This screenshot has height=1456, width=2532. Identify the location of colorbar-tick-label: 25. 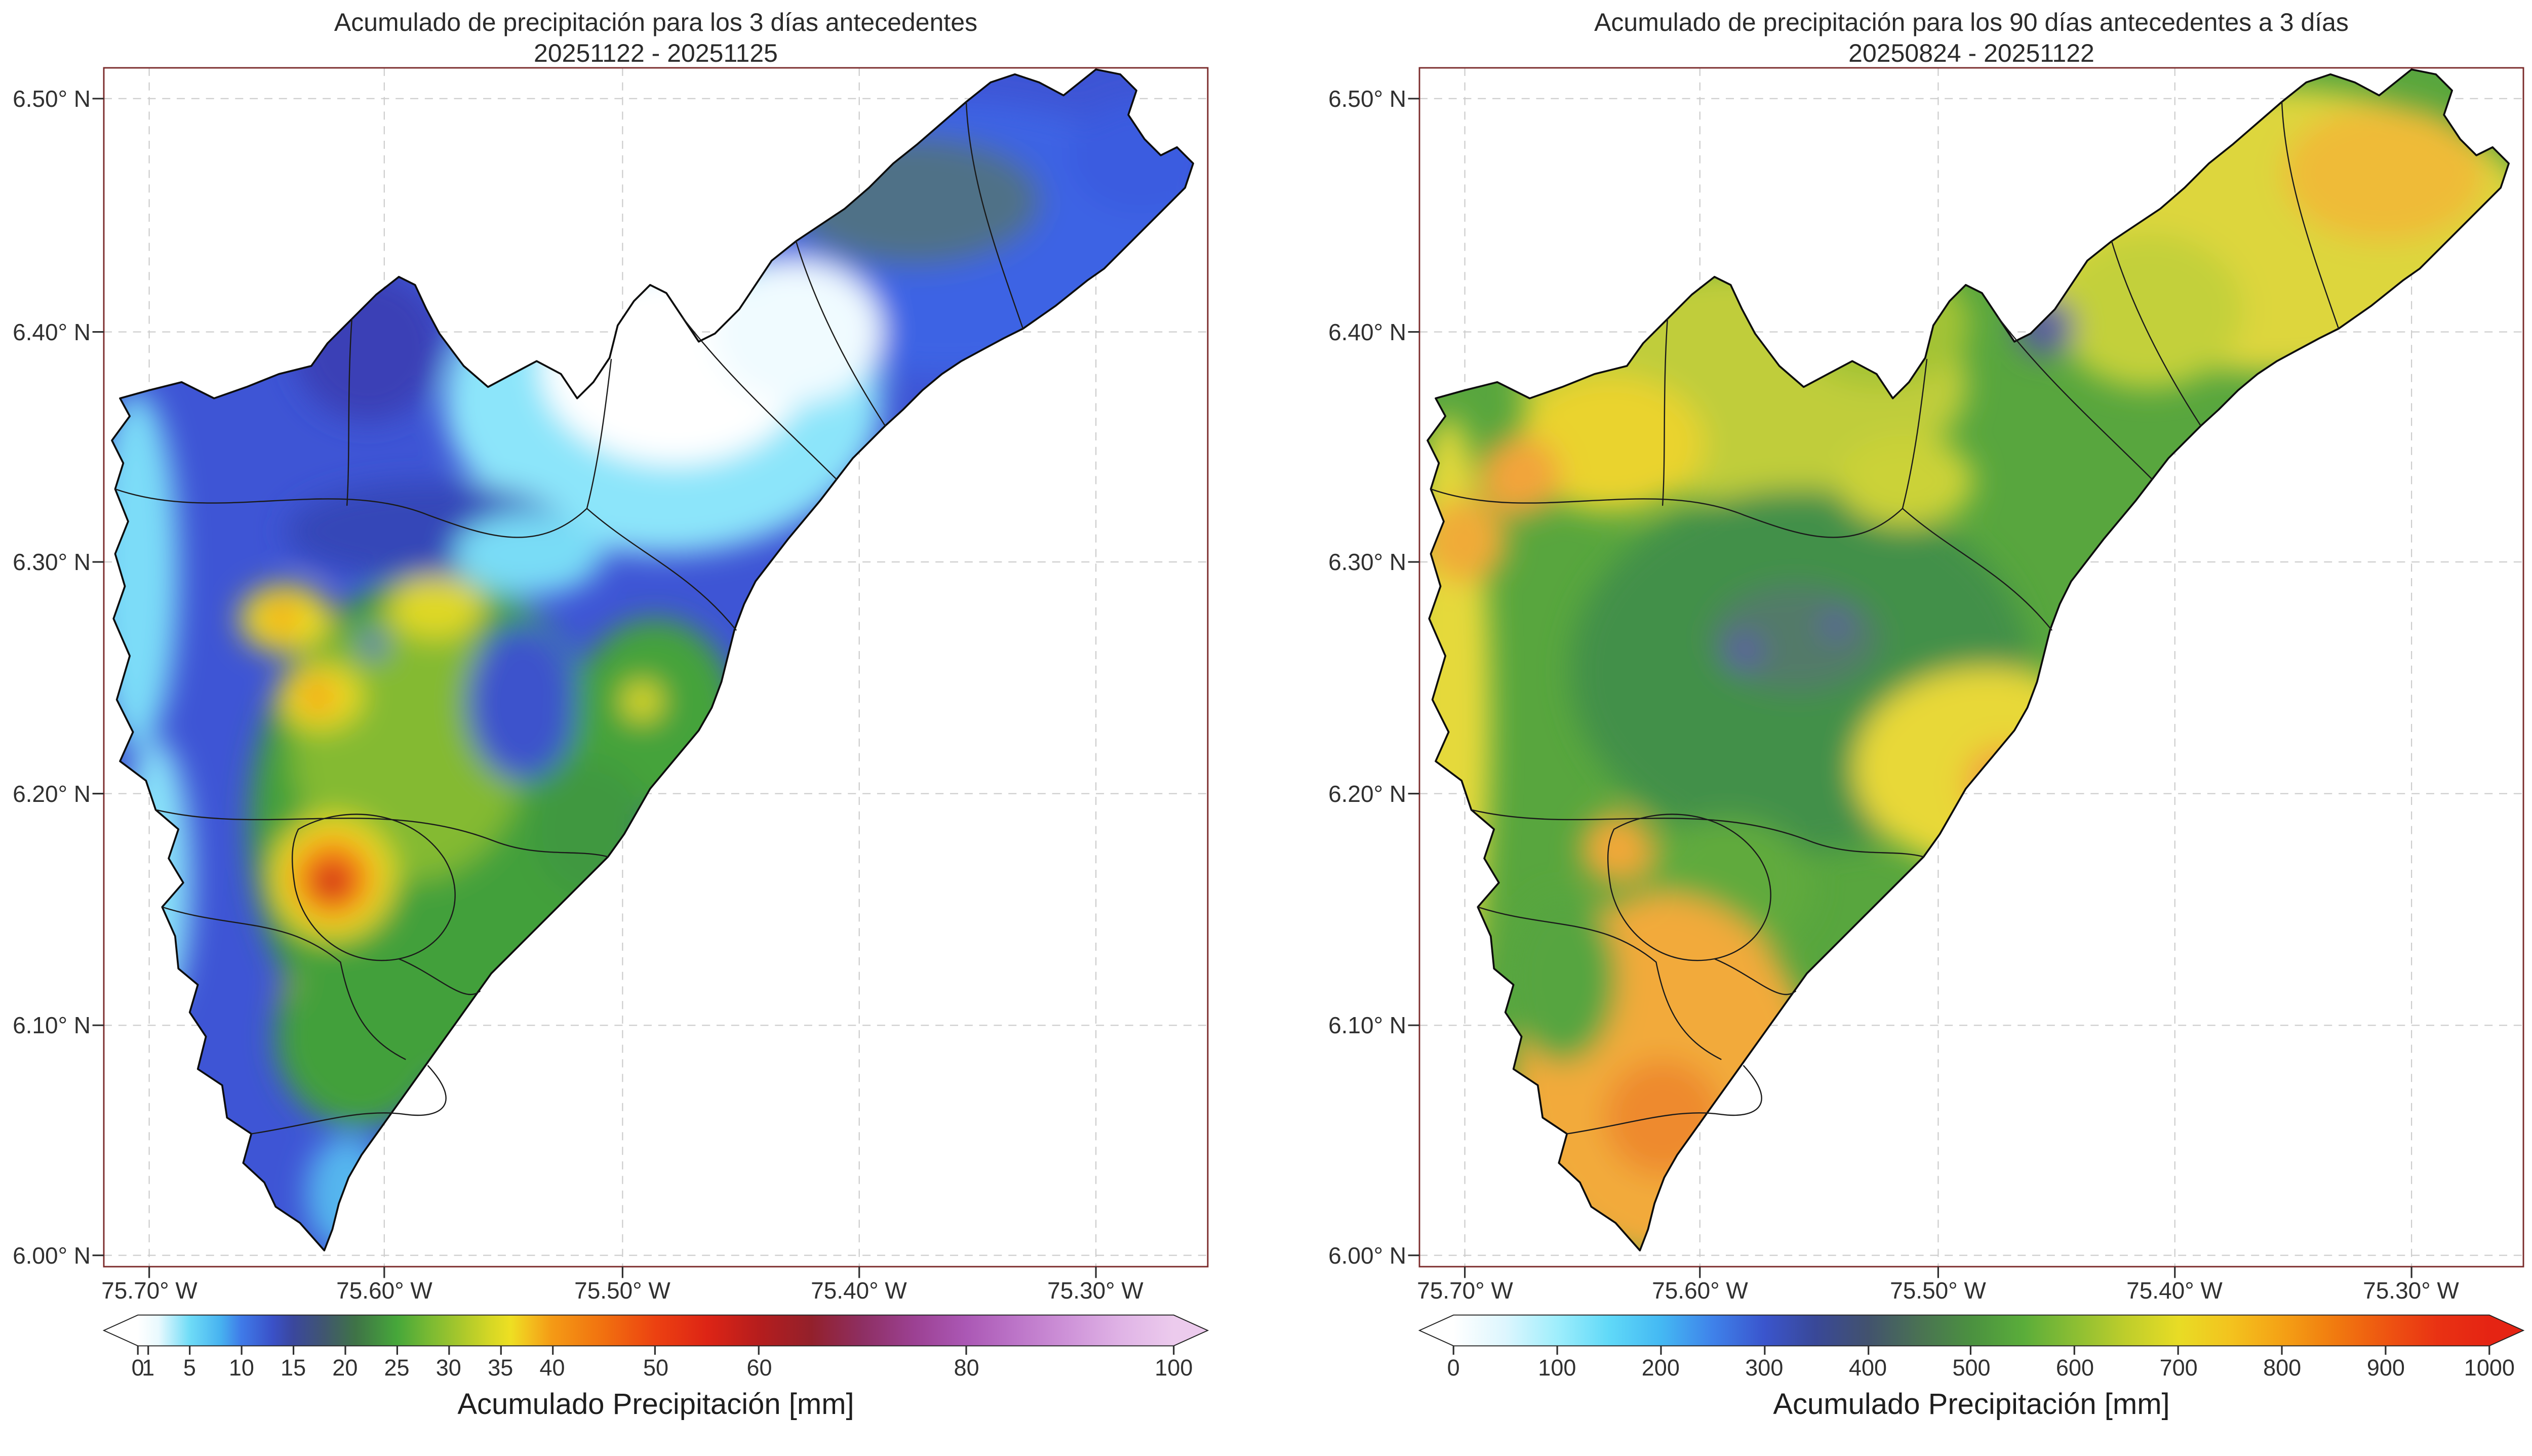
(397, 1368).